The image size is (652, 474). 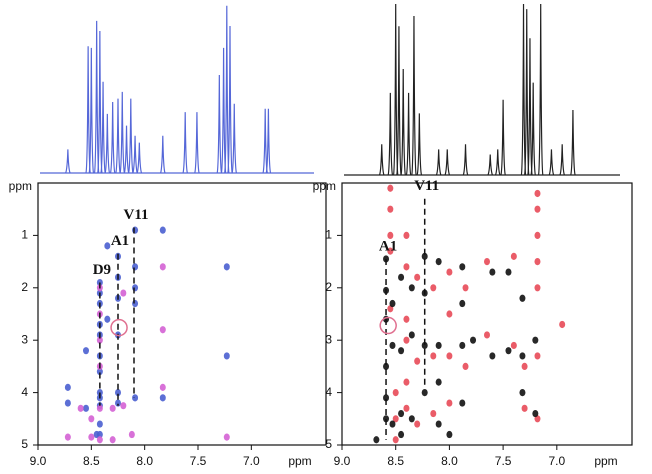 I want to click on y-tick-label: 5, so click(x=328, y=444).